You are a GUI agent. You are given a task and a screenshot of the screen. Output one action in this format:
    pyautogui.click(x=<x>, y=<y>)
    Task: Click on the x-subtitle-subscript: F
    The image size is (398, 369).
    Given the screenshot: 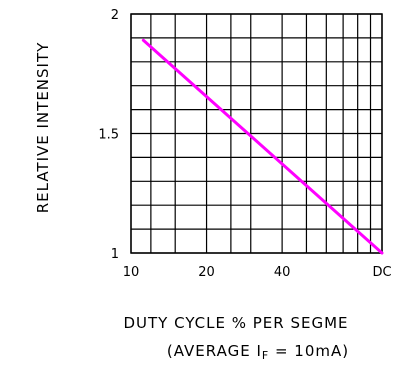 What is the action you would take?
    pyautogui.click(x=265, y=355)
    